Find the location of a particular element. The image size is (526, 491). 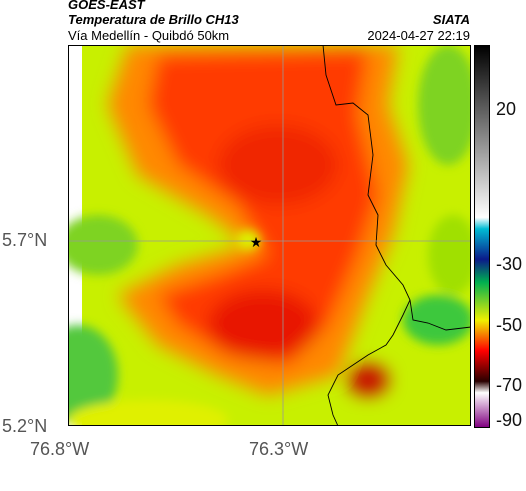

y-tick-label: 5.7°N is located at coordinates (25, 240).